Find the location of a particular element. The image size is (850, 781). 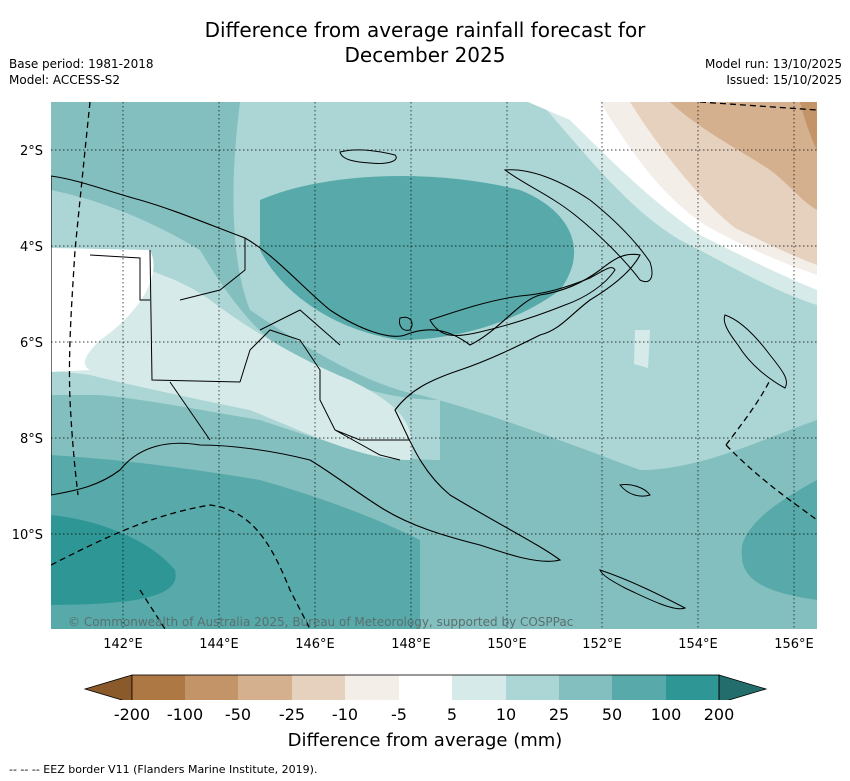

model-run: Model run: 13/10/2025 is located at coordinates (773, 64).